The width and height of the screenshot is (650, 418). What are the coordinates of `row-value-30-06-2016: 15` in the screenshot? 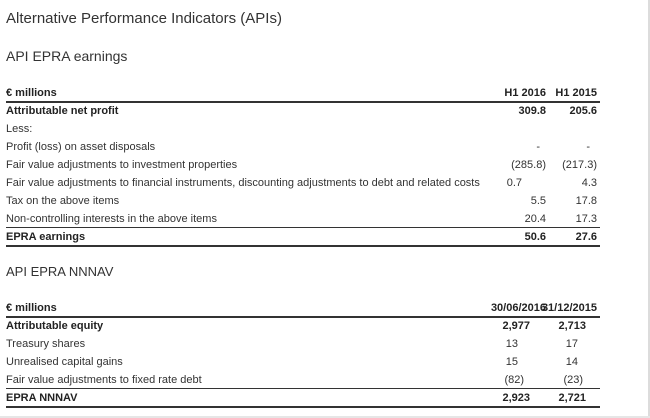 It's located at (511, 362).